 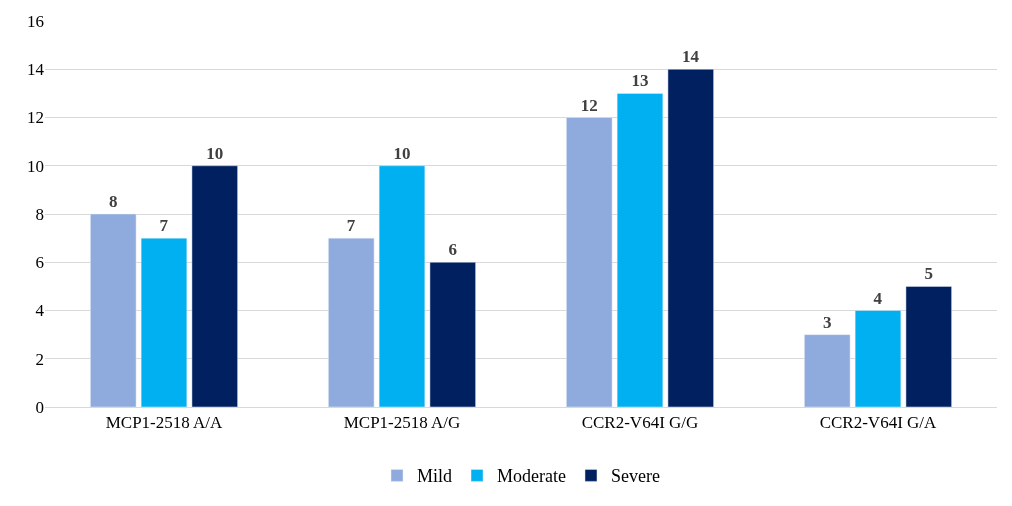 What do you see at coordinates (35, 166) in the screenshot?
I see `y-tick-label: 10` at bounding box center [35, 166].